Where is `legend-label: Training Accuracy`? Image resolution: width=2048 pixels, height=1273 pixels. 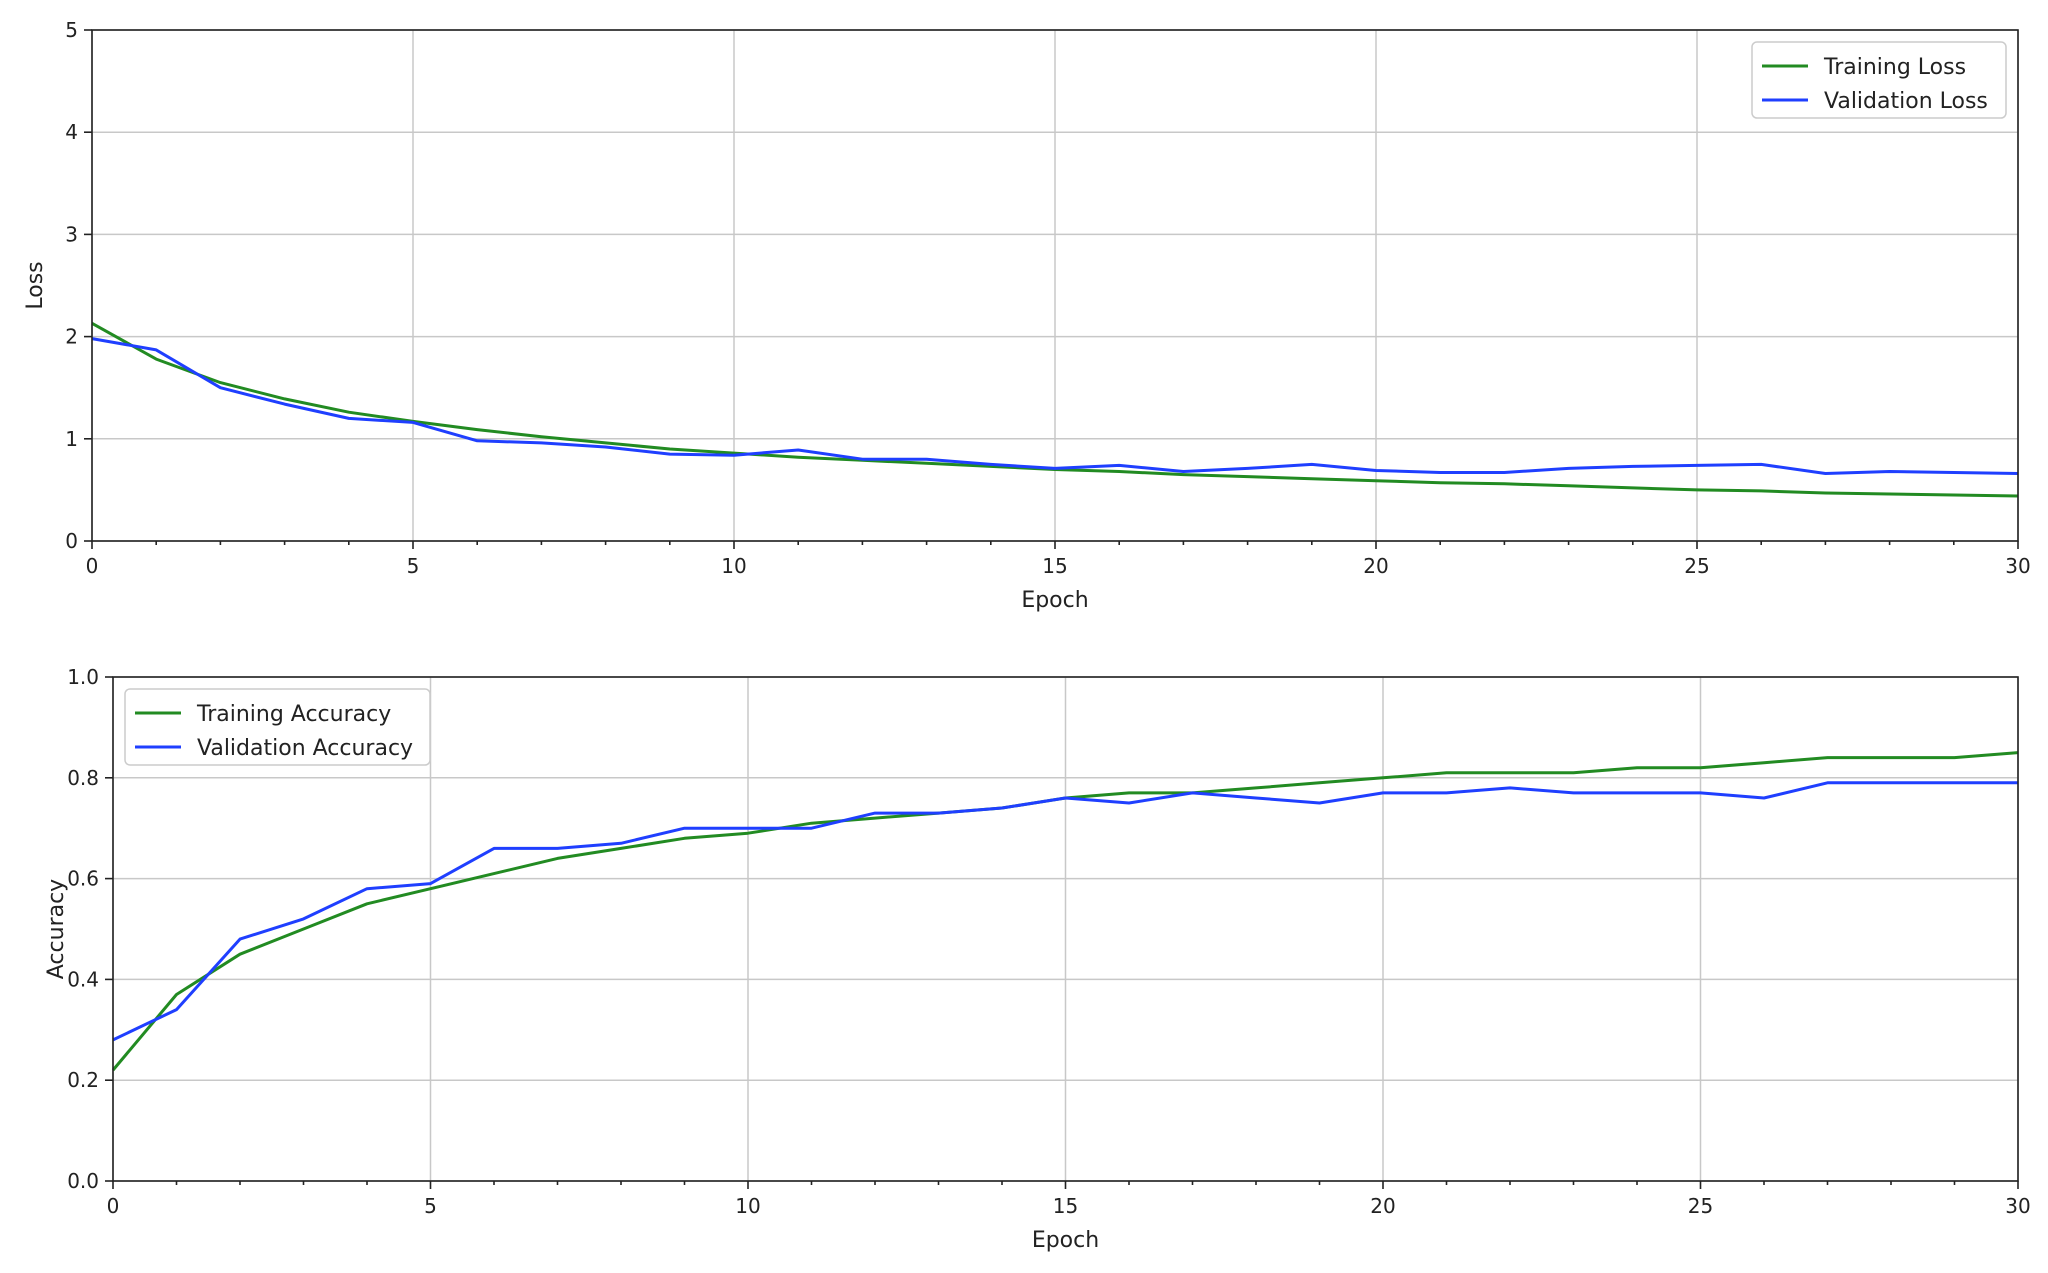
legend-label: Training Accuracy is located at coordinates (293, 714).